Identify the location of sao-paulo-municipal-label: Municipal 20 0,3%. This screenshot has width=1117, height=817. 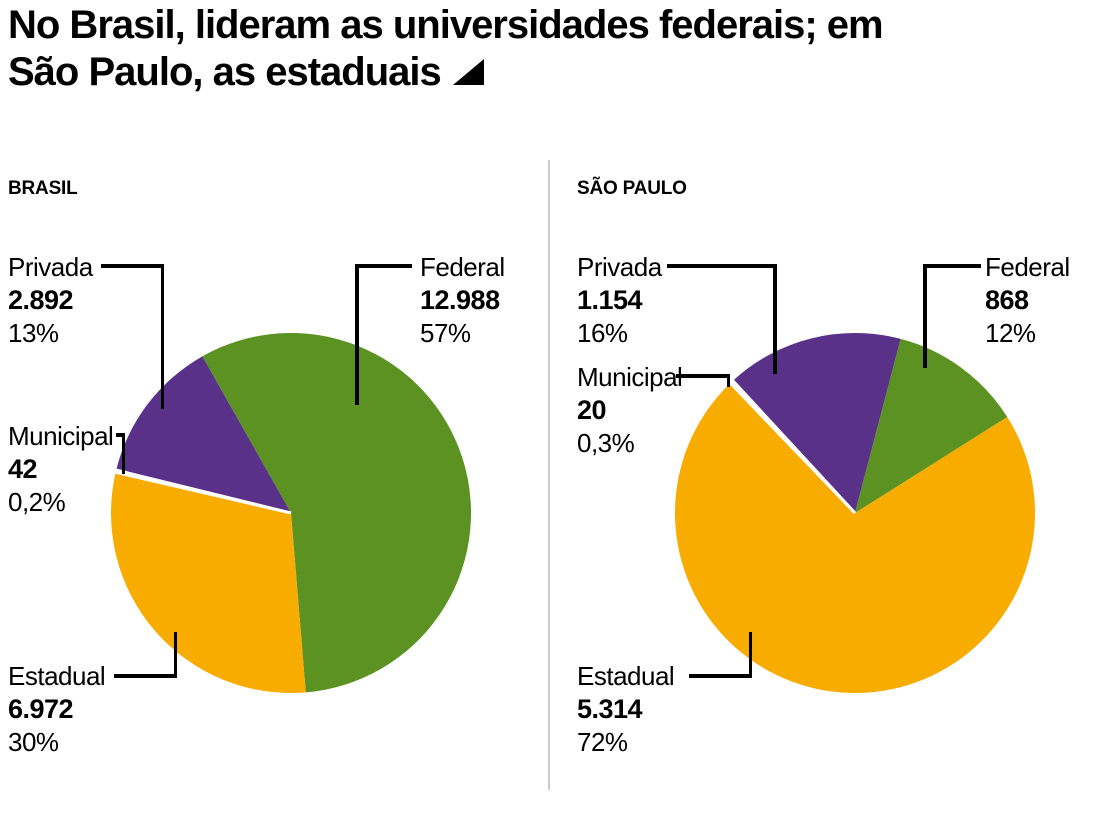
(630, 410).